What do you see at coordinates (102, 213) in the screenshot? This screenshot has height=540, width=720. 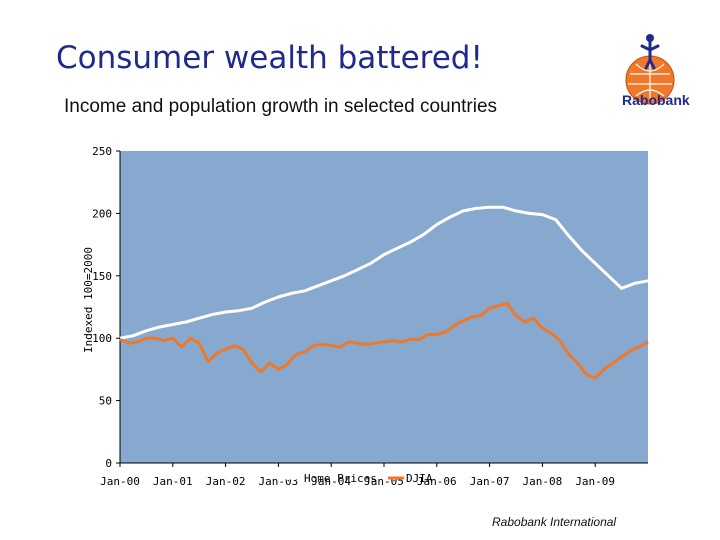 I see `y-tick-label: 200` at bounding box center [102, 213].